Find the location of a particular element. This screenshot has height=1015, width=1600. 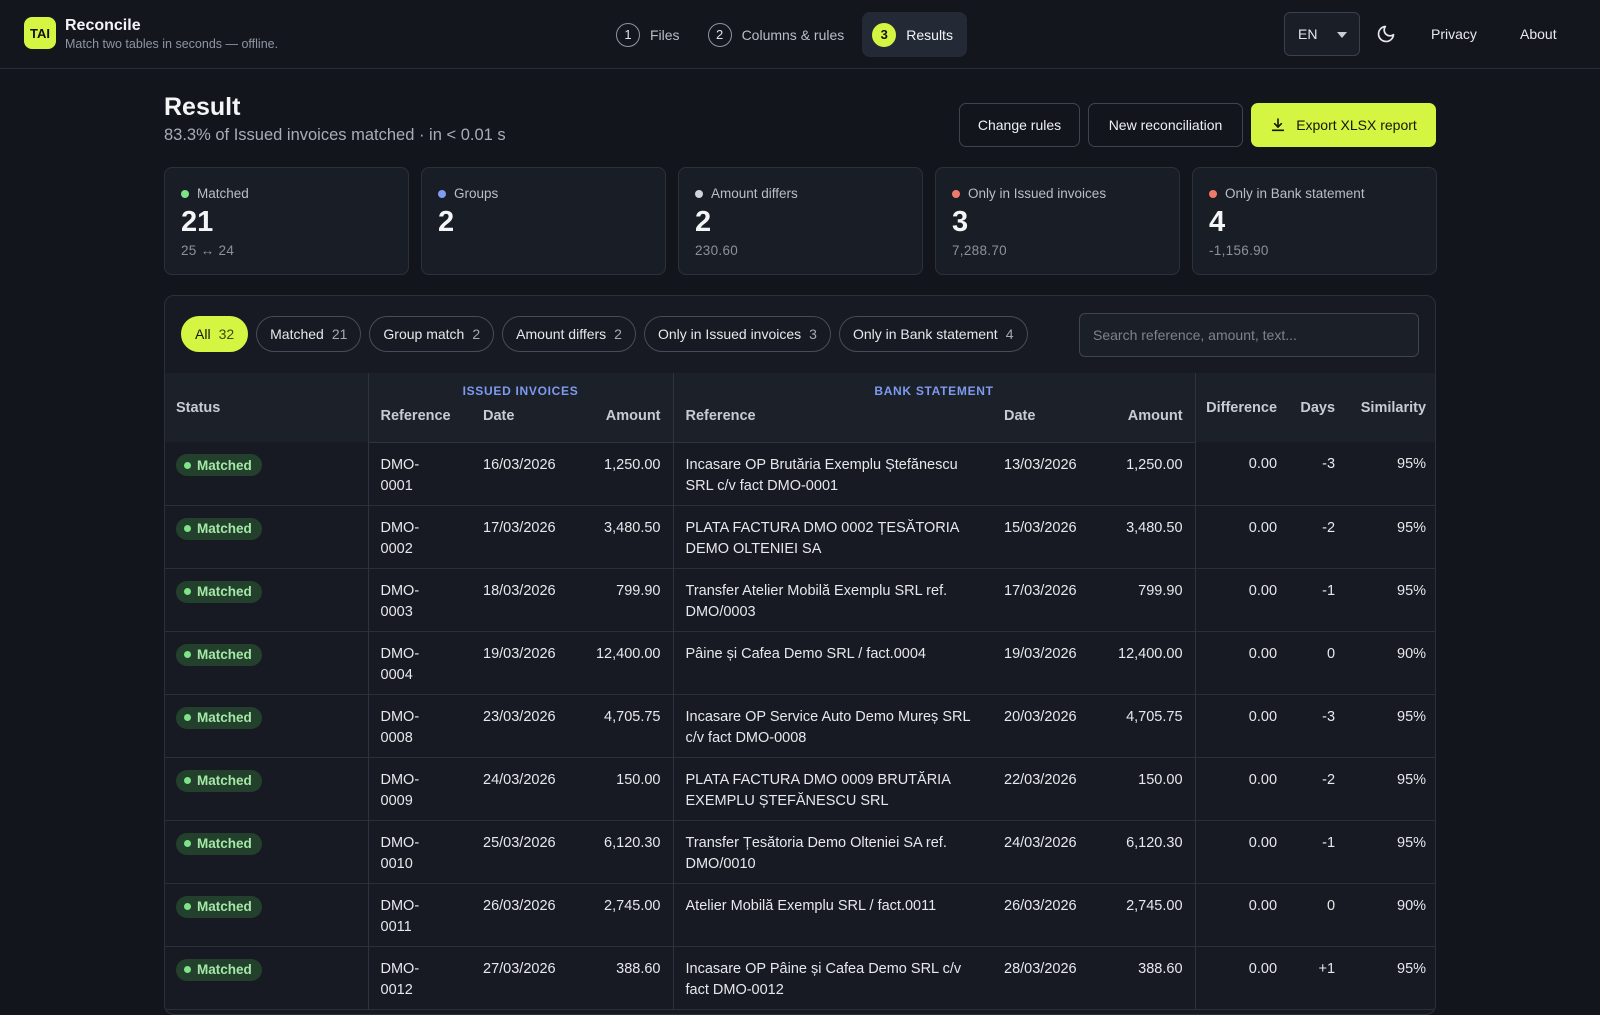

cell-date: 27/03/2026 is located at coordinates (519, 968).